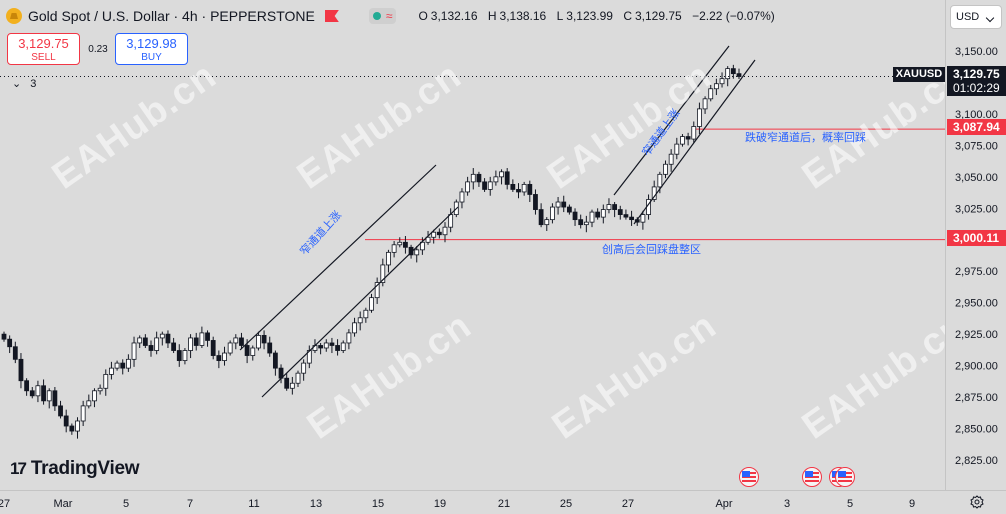 The image size is (1006, 514). What do you see at coordinates (651, 250) in the screenshot?
I see `annotation-range-note: 创高后会回踩盘整区` at bounding box center [651, 250].